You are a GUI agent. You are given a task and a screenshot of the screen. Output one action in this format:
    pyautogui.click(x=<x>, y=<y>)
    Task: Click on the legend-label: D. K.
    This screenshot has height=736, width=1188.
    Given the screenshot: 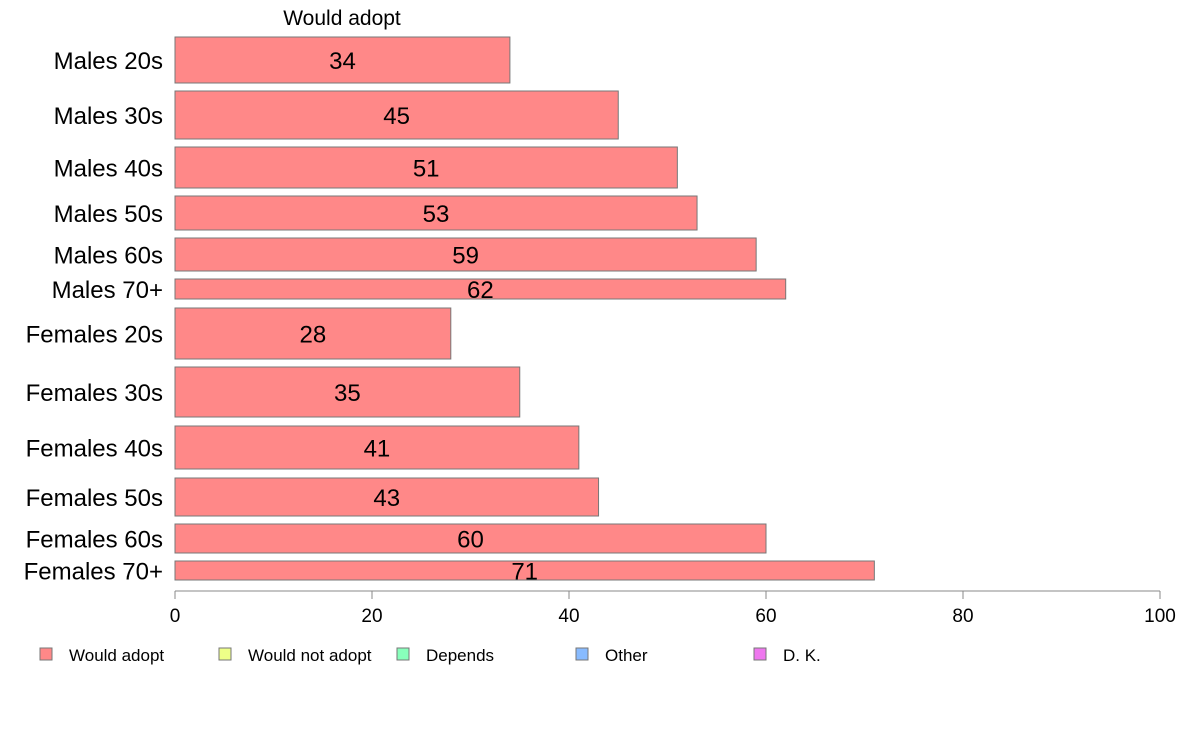 What is the action you would take?
    pyautogui.click(x=802, y=655)
    